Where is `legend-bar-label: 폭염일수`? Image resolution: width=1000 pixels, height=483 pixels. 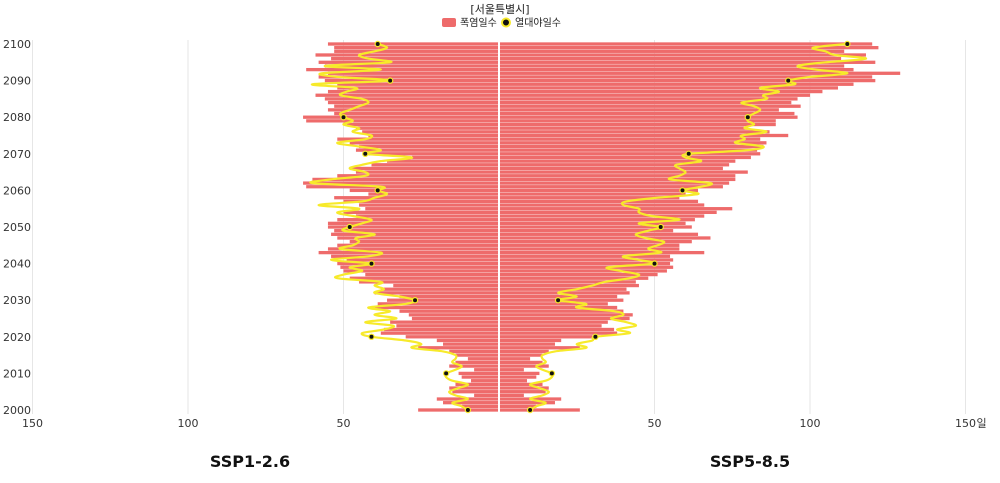
legend-bar-label: 폭염일수 is located at coordinates (478, 23).